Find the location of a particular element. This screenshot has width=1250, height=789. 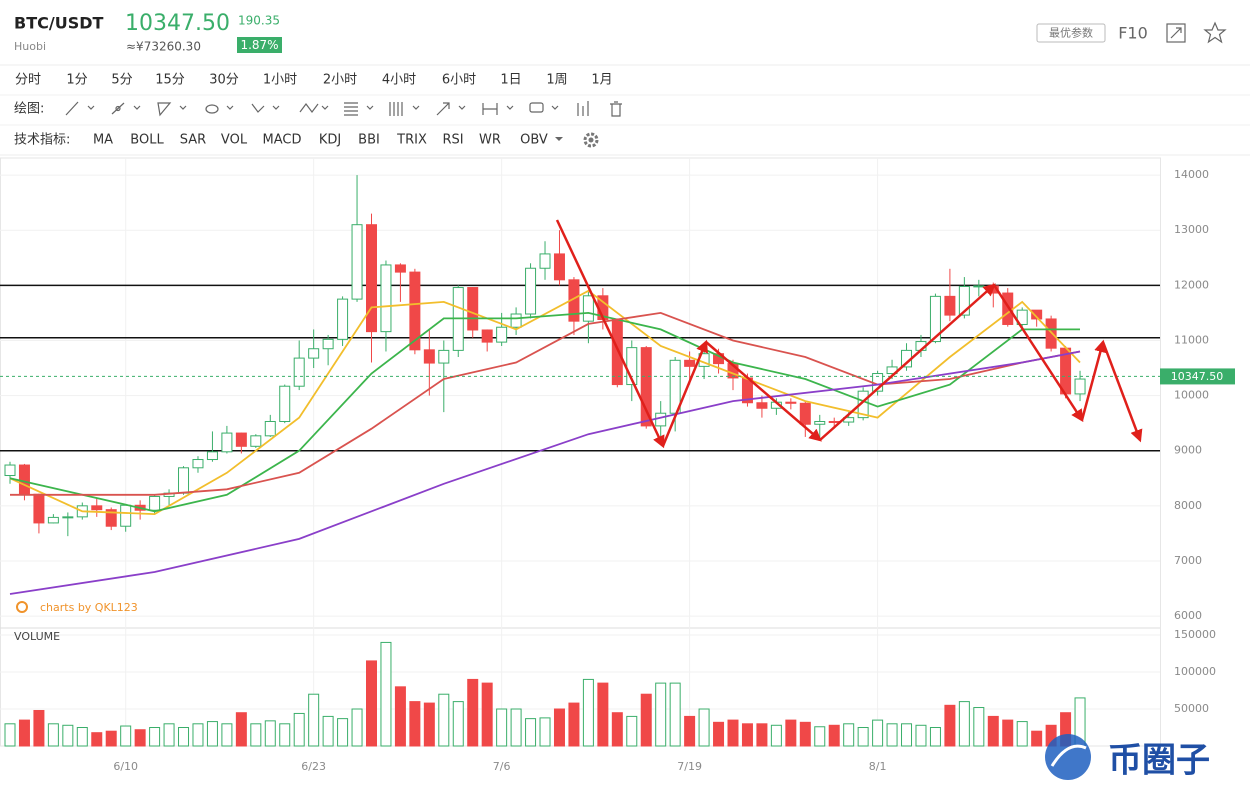

indicator-tab: WR is located at coordinates (490, 140).